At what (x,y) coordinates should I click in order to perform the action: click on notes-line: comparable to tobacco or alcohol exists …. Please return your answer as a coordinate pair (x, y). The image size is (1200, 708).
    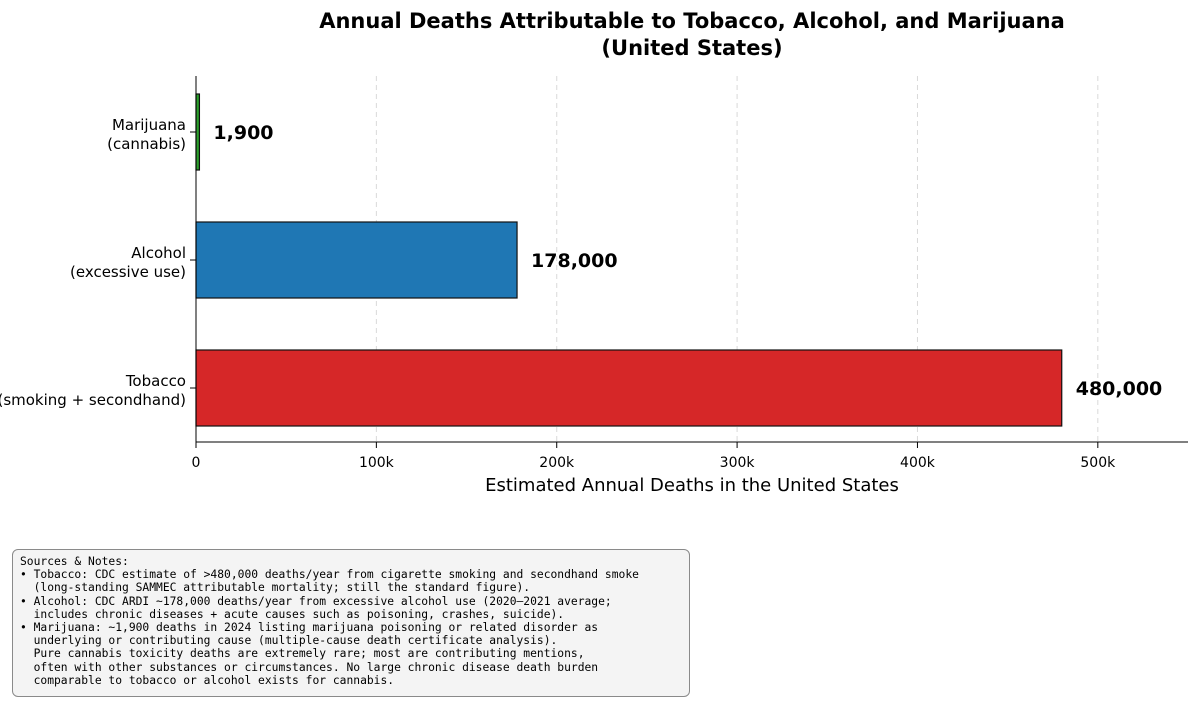
    Looking at the image, I should click on (207, 680).